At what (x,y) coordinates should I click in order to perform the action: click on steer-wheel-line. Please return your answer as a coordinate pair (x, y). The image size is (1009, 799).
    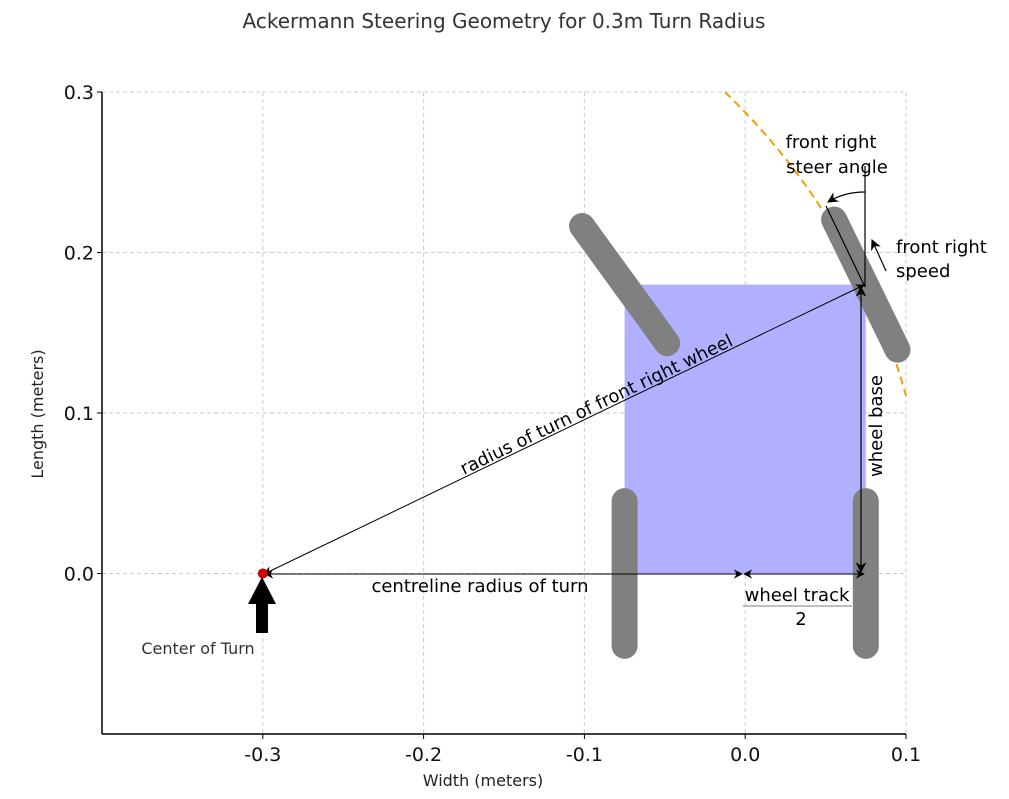
    Looking at the image, I should click on (845, 246).